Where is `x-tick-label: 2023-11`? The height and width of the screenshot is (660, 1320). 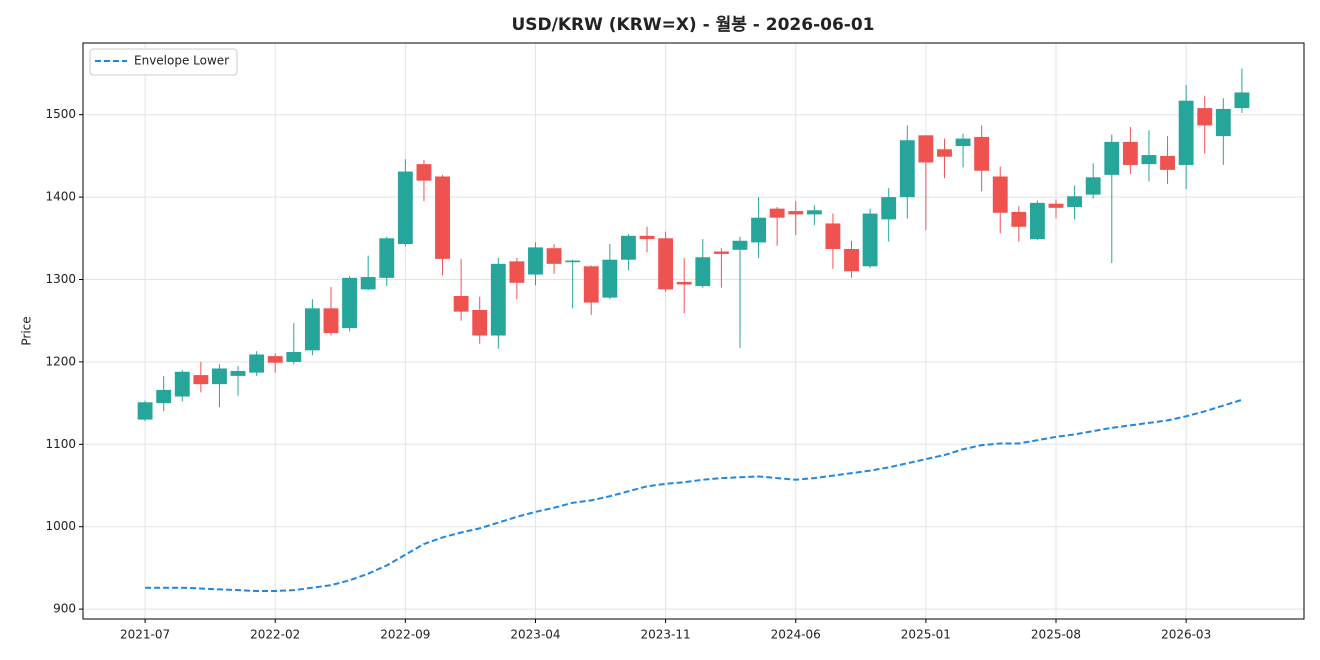 x-tick-label: 2023-11 is located at coordinates (666, 635).